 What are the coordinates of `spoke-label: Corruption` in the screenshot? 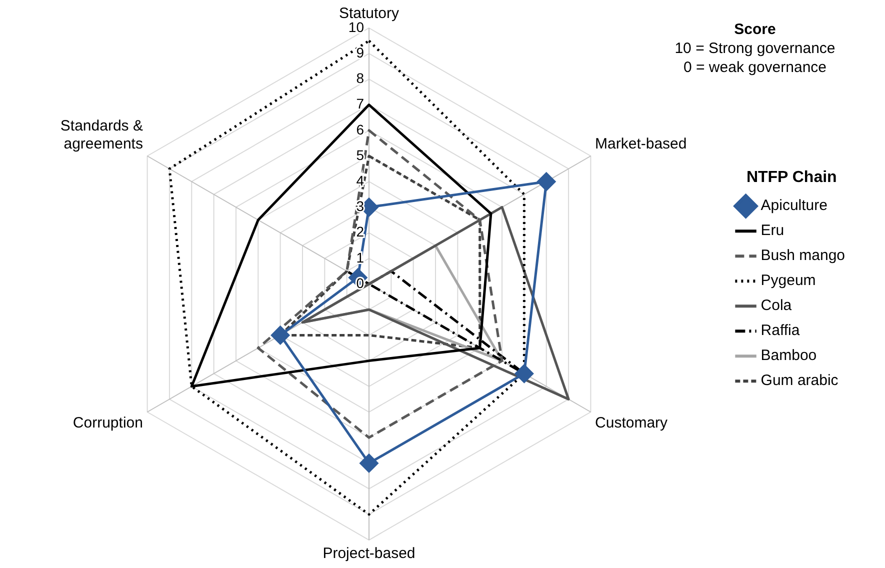 It's located at (107, 423).